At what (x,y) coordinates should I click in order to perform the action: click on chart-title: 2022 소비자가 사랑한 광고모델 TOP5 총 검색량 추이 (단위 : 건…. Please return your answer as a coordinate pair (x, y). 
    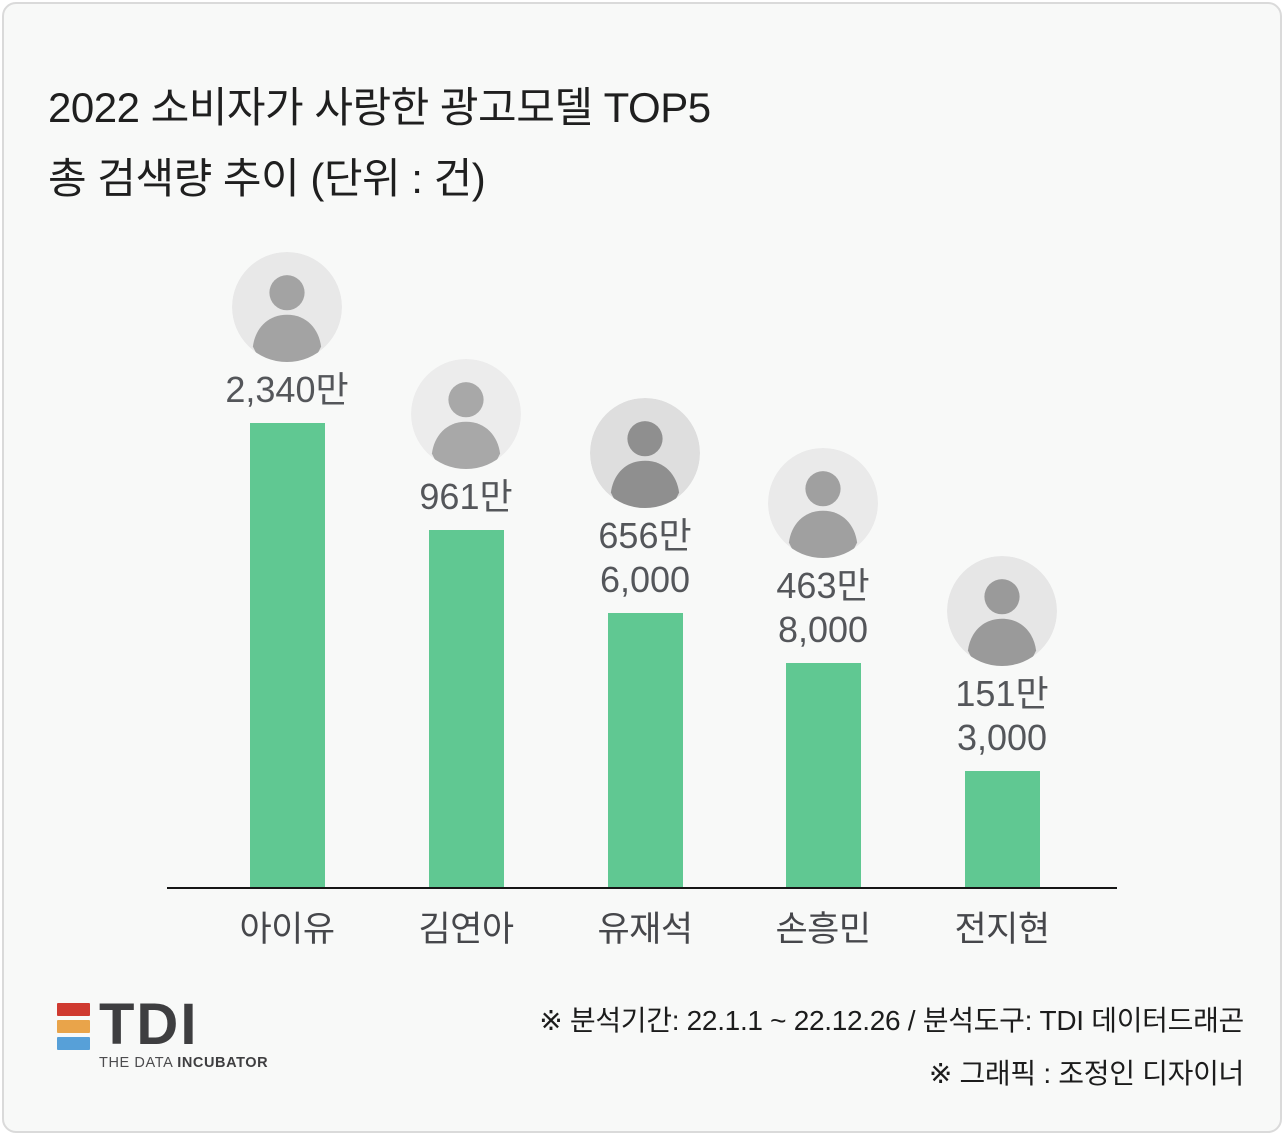
    Looking at the image, I should click on (379, 143).